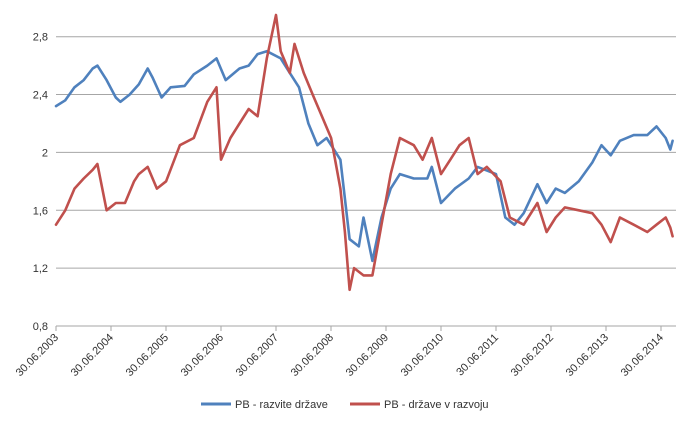  I want to click on y-tick-label: 2,4, so click(40, 96).